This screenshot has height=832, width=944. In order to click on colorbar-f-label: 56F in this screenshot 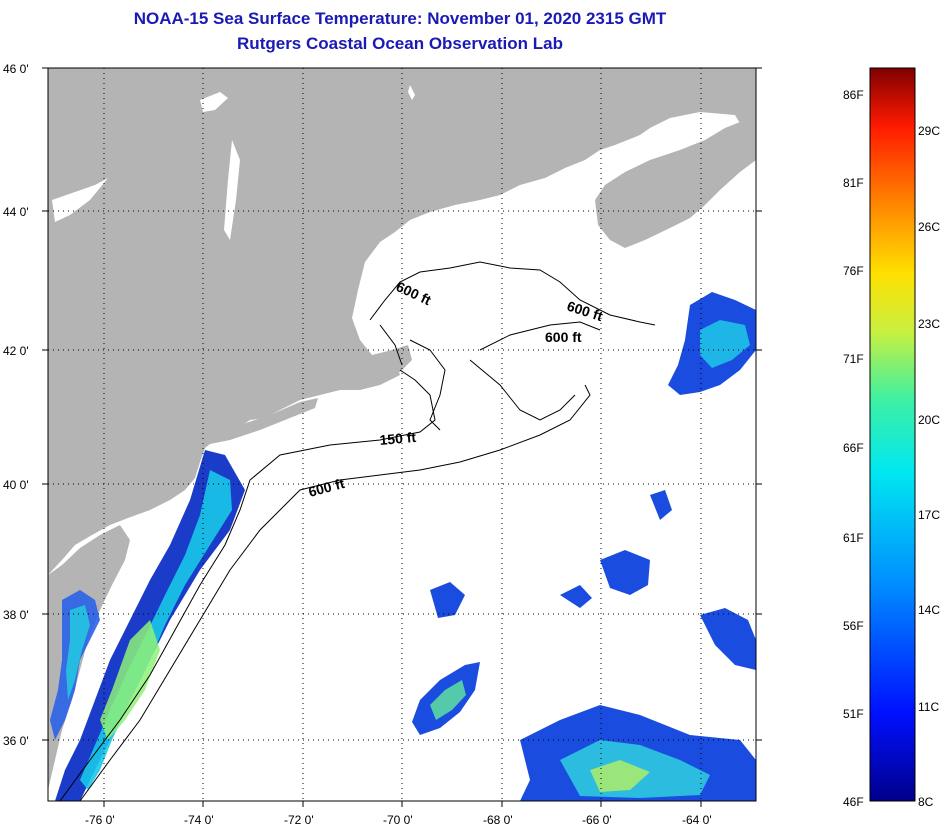, I will do `click(853, 626)`.